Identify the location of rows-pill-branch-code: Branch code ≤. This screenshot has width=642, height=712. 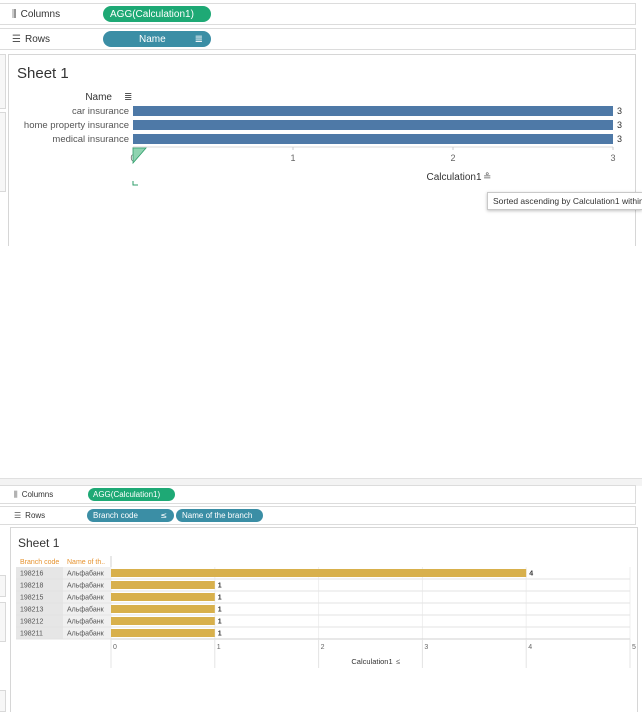
(130, 515).